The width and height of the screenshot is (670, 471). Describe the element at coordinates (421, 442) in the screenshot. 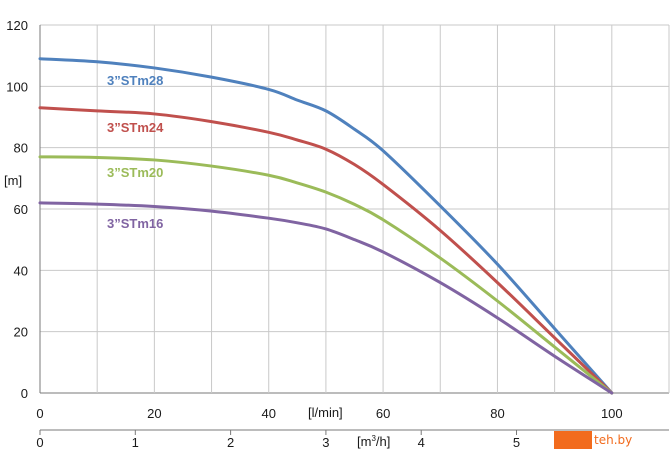

I see `x2-tick-label-m3h: 4` at that location.